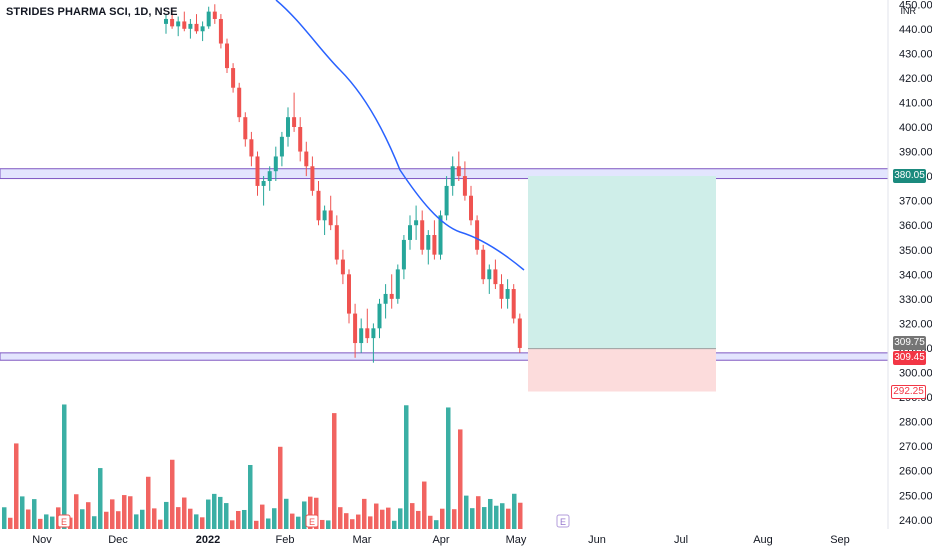  I want to click on time-tick-label: Dec, so click(118, 540).